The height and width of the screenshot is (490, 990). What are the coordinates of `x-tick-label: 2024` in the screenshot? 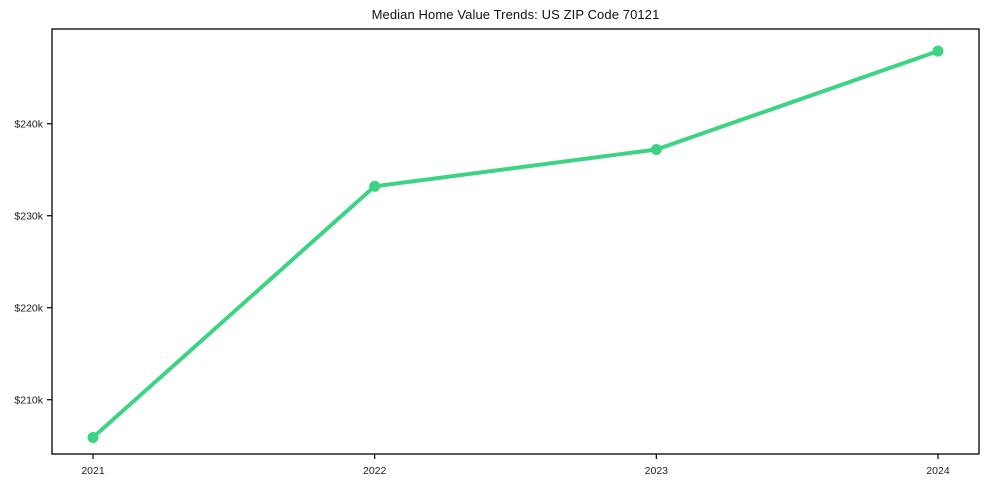 It's located at (938, 471).